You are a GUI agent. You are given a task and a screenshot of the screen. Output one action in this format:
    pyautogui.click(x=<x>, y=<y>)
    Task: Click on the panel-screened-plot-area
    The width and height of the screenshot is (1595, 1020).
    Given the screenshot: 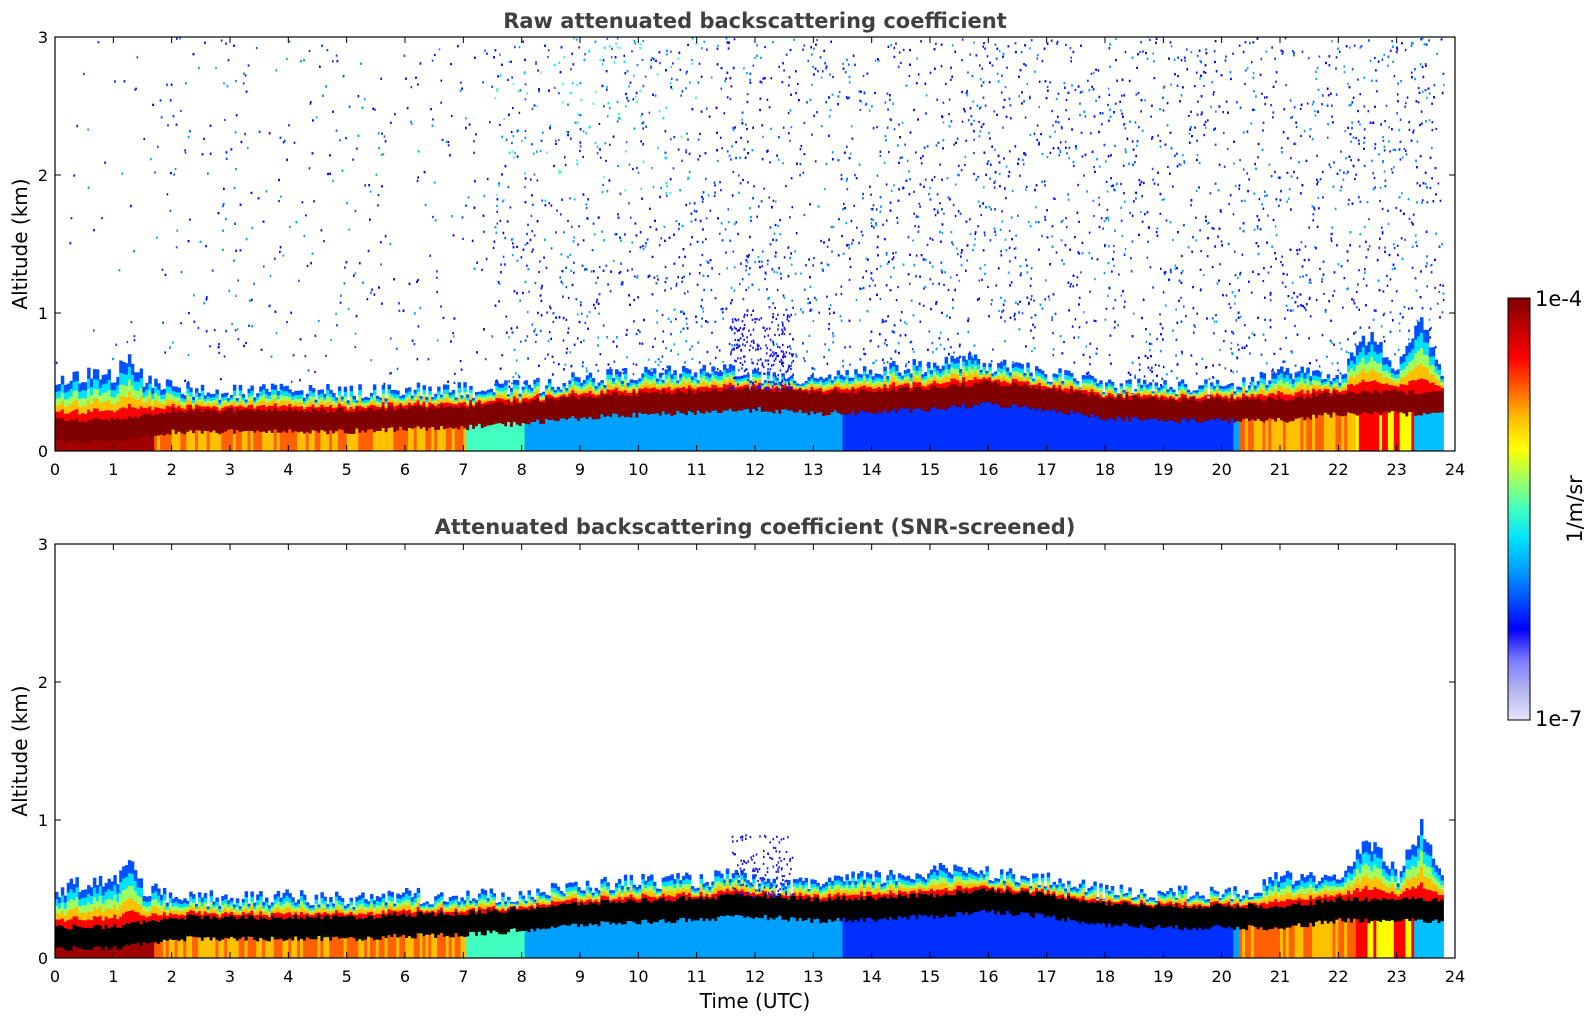 What is the action you would take?
    pyautogui.click(x=749, y=888)
    